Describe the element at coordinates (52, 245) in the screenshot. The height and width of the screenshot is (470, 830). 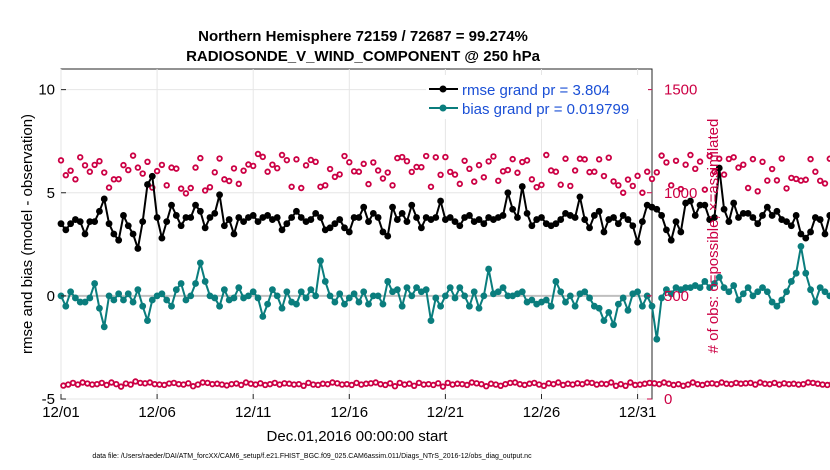
I see `y-axis-left-ticks: -5 0 5 10` at that location.